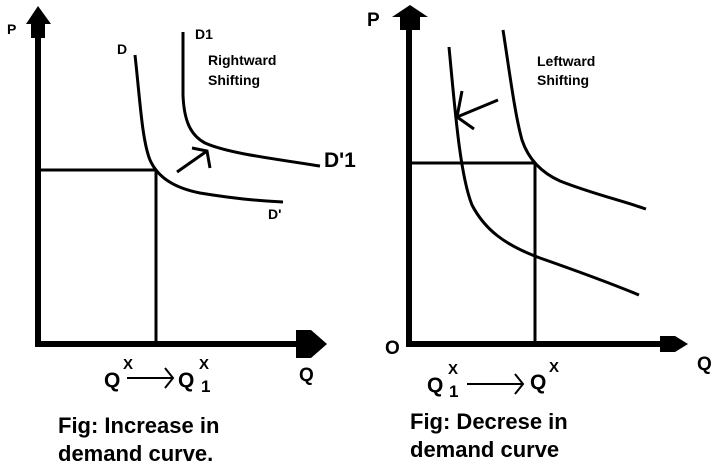  What do you see at coordinates (242, 60) in the screenshot?
I see `rightward-annotation-line1: Rightward` at bounding box center [242, 60].